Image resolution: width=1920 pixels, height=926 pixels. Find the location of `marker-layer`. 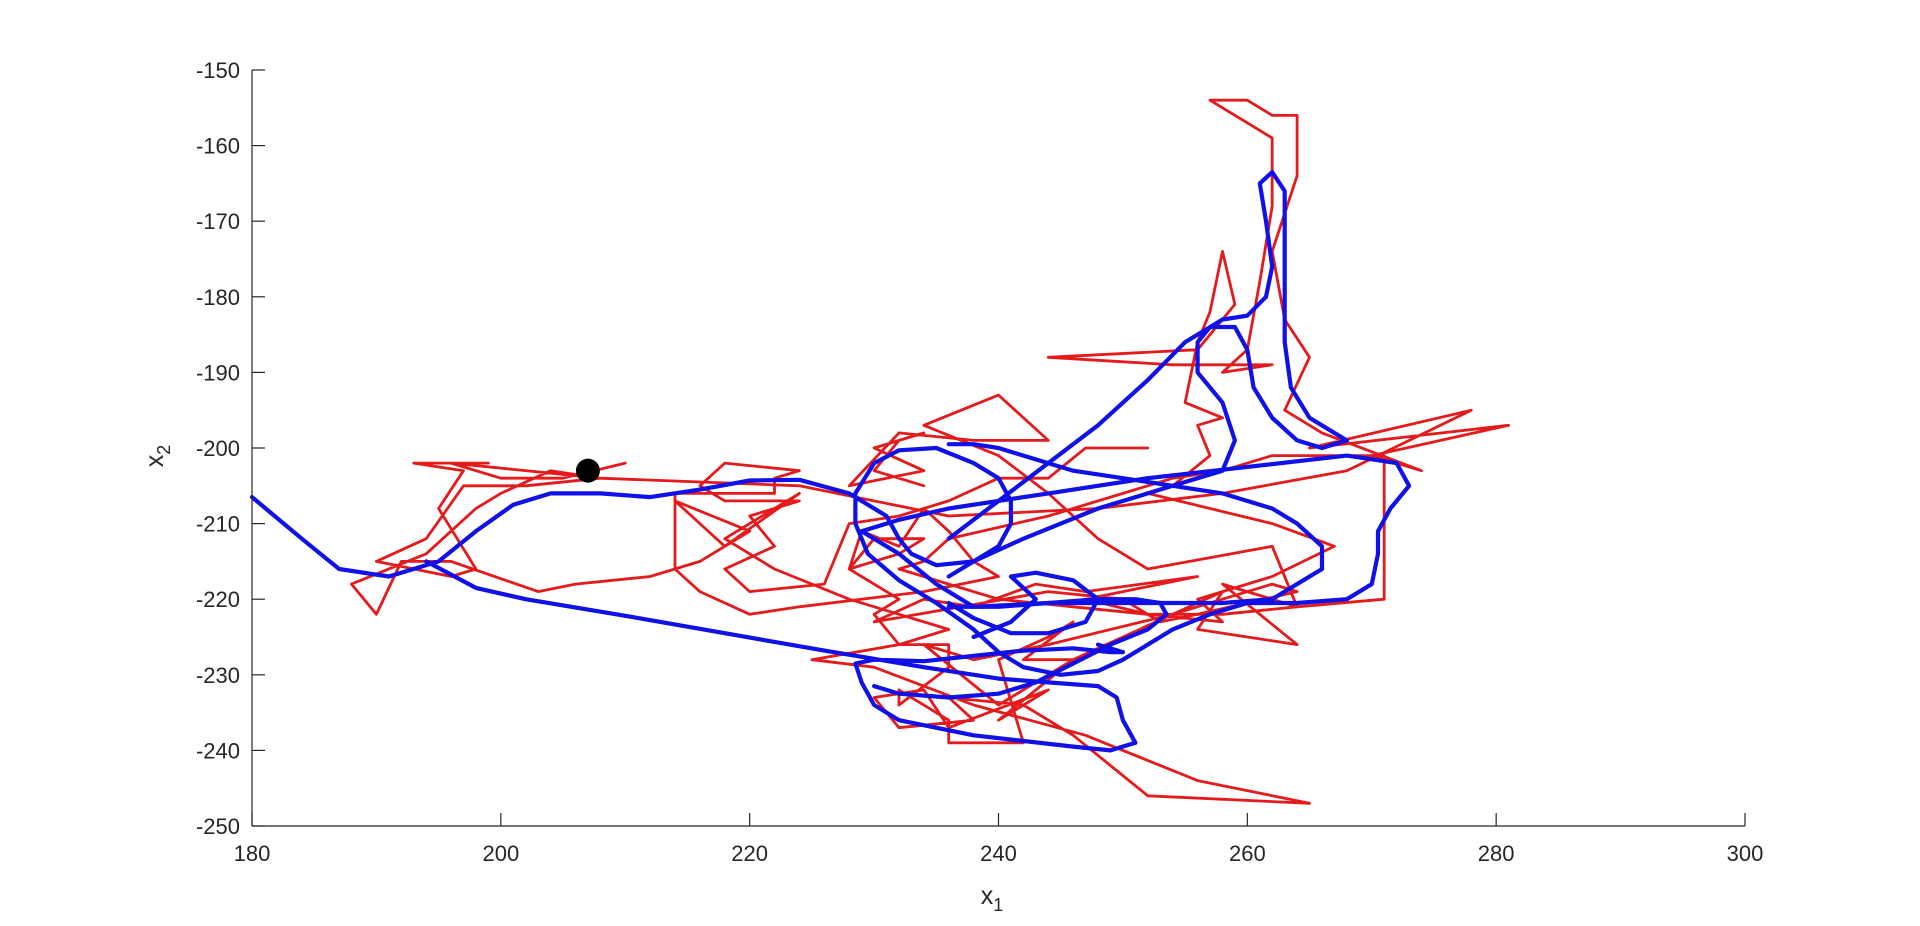

marker-layer is located at coordinates (587, 470).